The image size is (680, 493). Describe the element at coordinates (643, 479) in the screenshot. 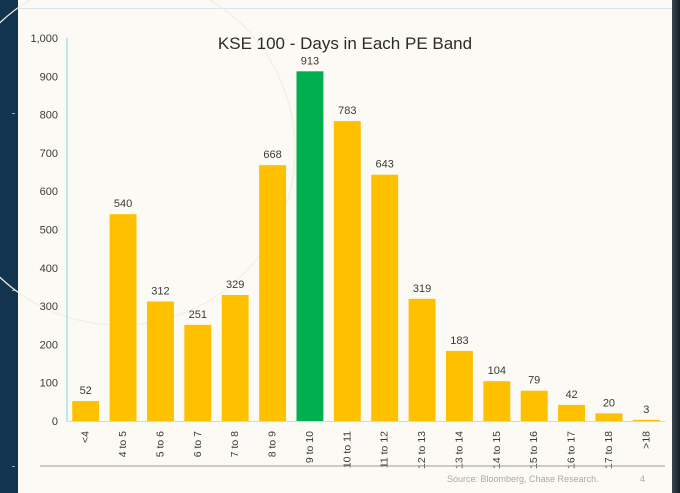

I see `page-number: 4` at that location.